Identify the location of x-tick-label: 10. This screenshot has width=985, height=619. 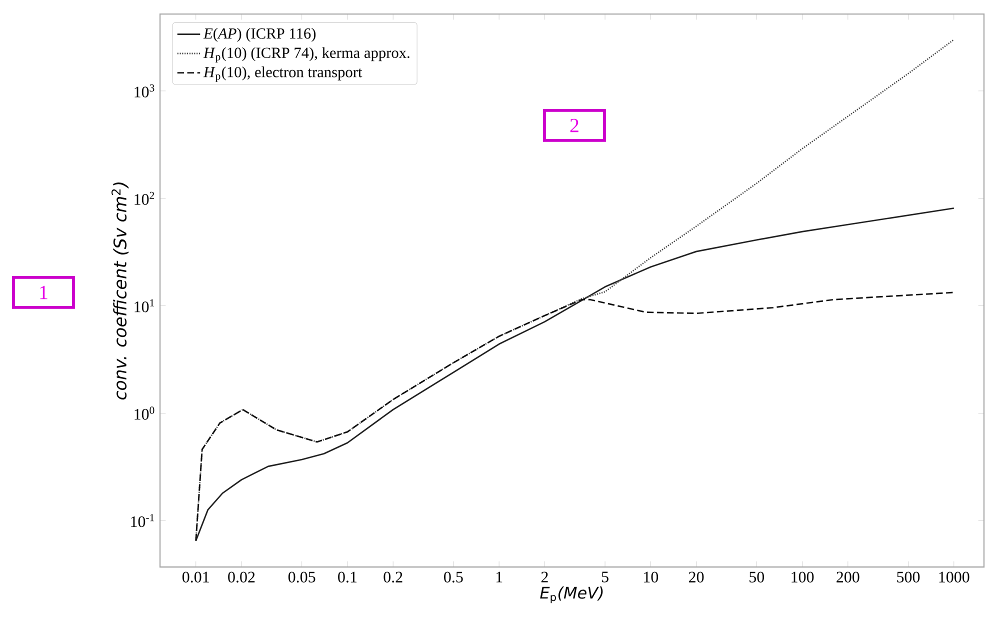
(651, 577).